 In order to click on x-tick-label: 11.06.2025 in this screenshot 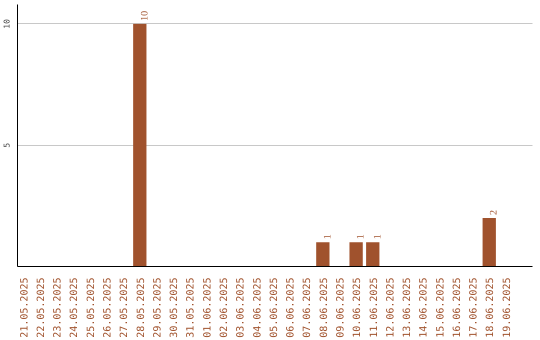, I will do `click(374, 307)`.